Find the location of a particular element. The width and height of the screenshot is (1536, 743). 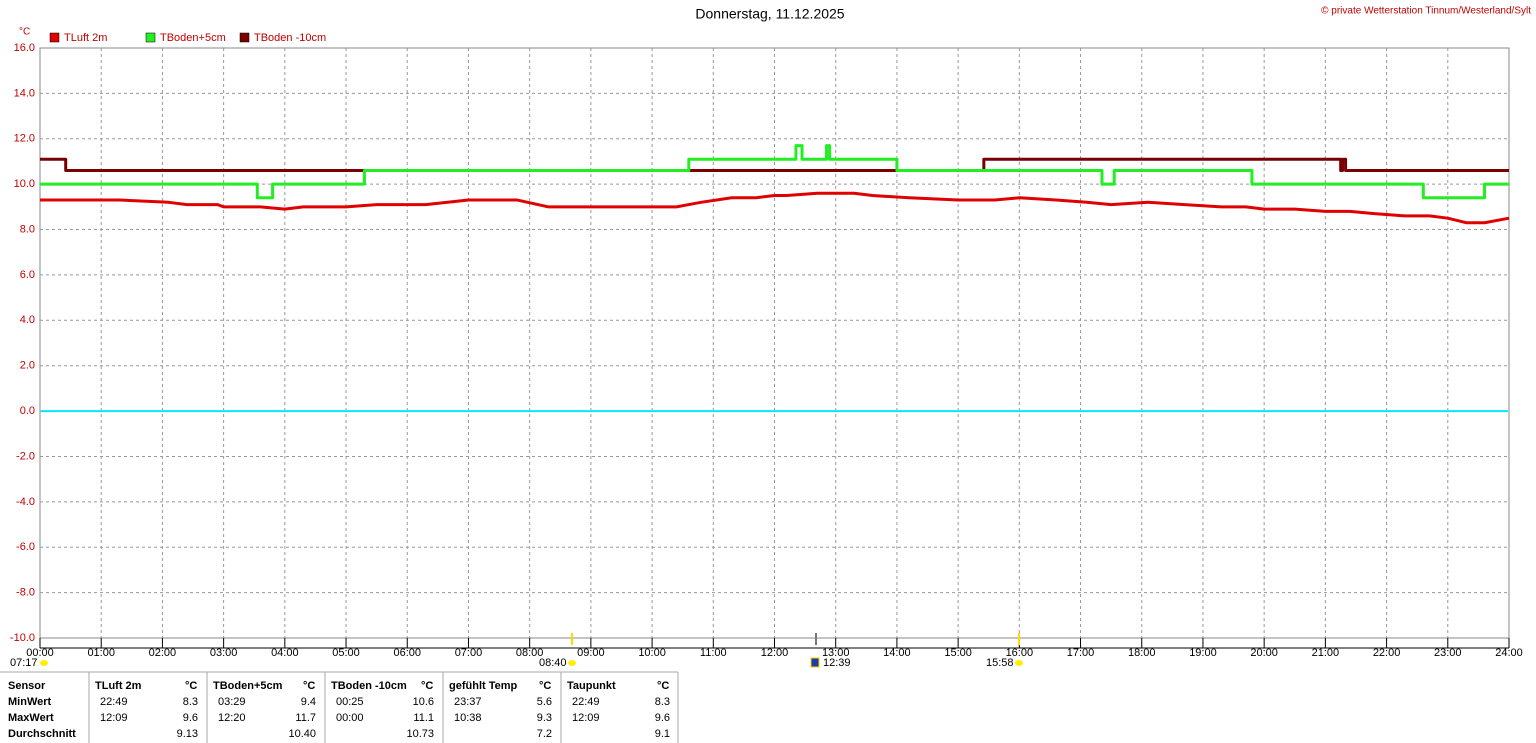

x-tick-label: 24:00 is located at coordinates (1509, 653).